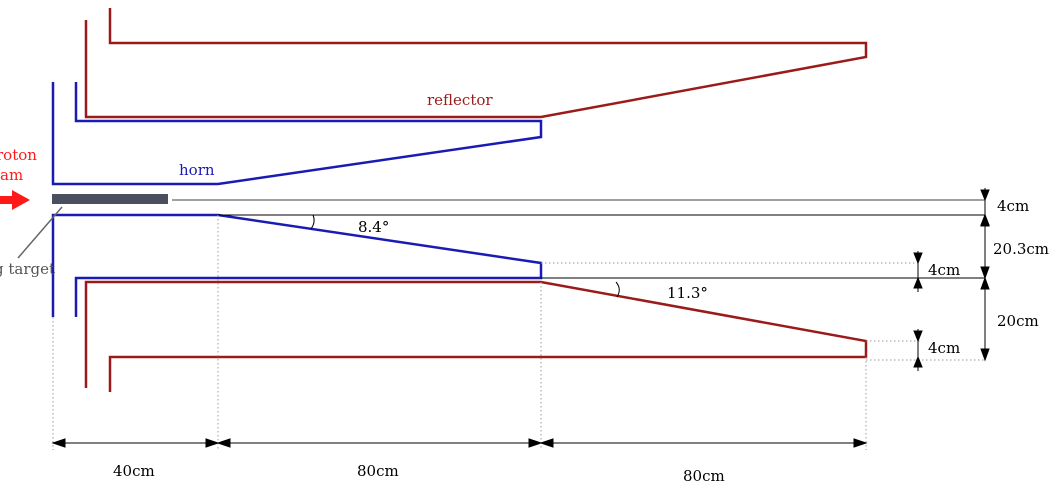 The height and width of the screenshot is (487, 1052). Describe the element at coordinates (297, 134) in the screenshot. I see `horn-upper` at that location.